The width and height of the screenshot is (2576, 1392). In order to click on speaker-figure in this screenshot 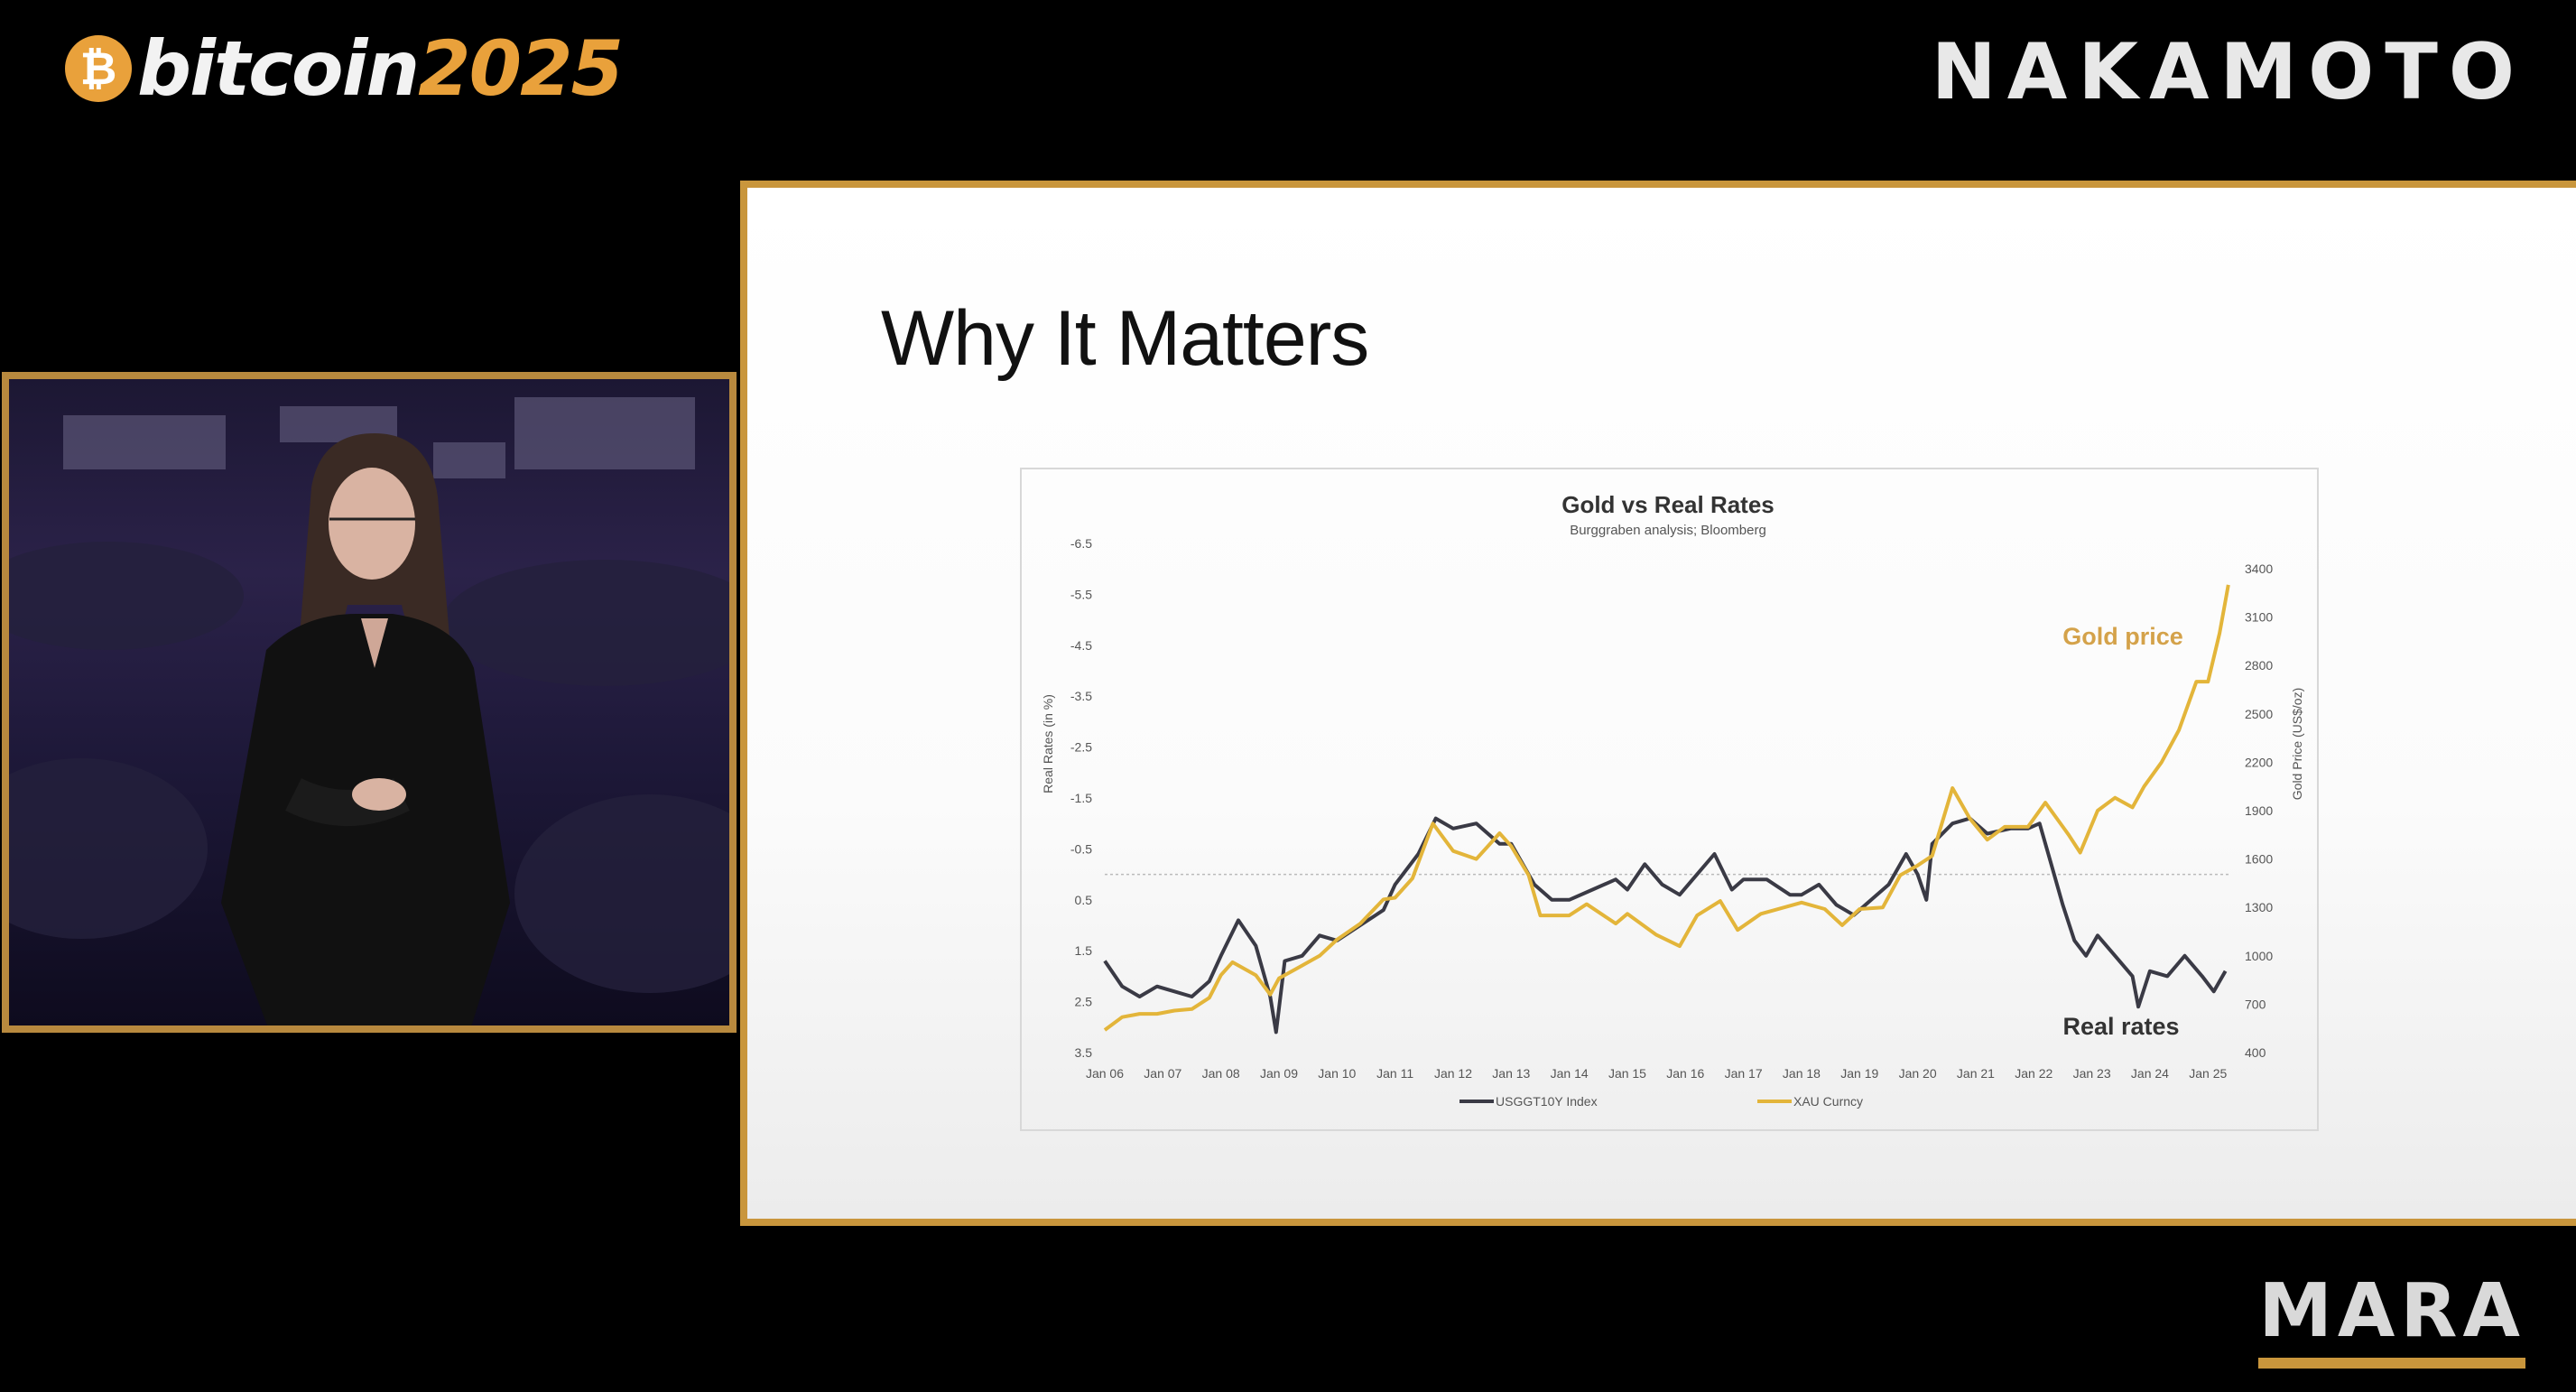, I will do `click(366, 729)`.